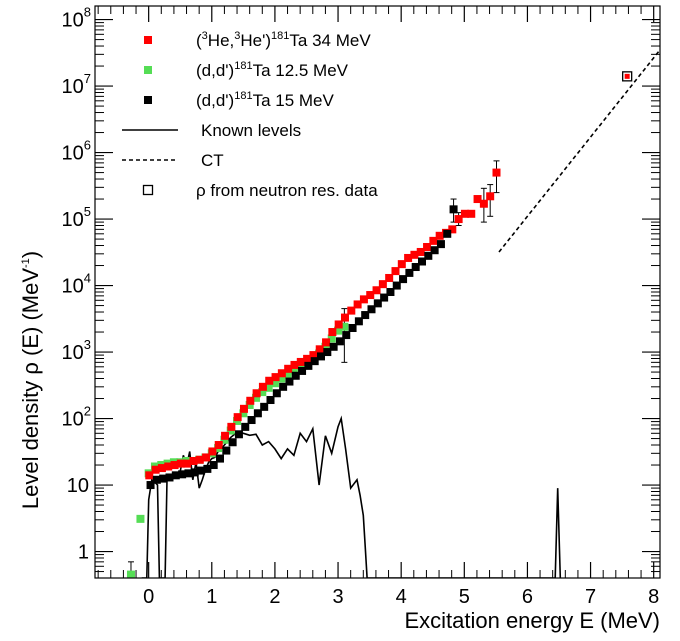 Image resolution: width=680 pixels, height=641 pixels. I want to click on x-tick-label: 5, so click(464, 597).